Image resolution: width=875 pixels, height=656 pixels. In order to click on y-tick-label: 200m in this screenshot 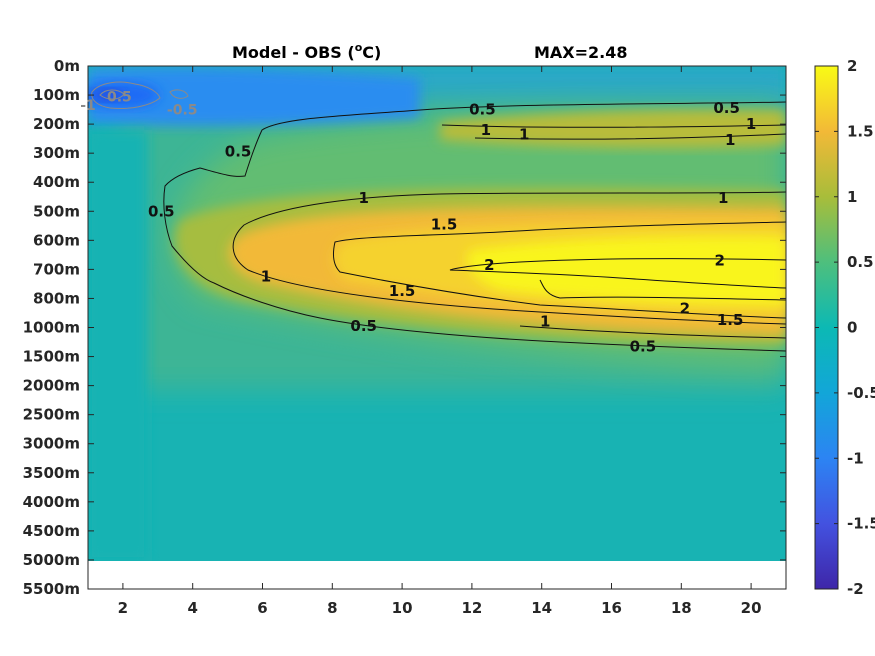, I will do `click(56, 124)`.